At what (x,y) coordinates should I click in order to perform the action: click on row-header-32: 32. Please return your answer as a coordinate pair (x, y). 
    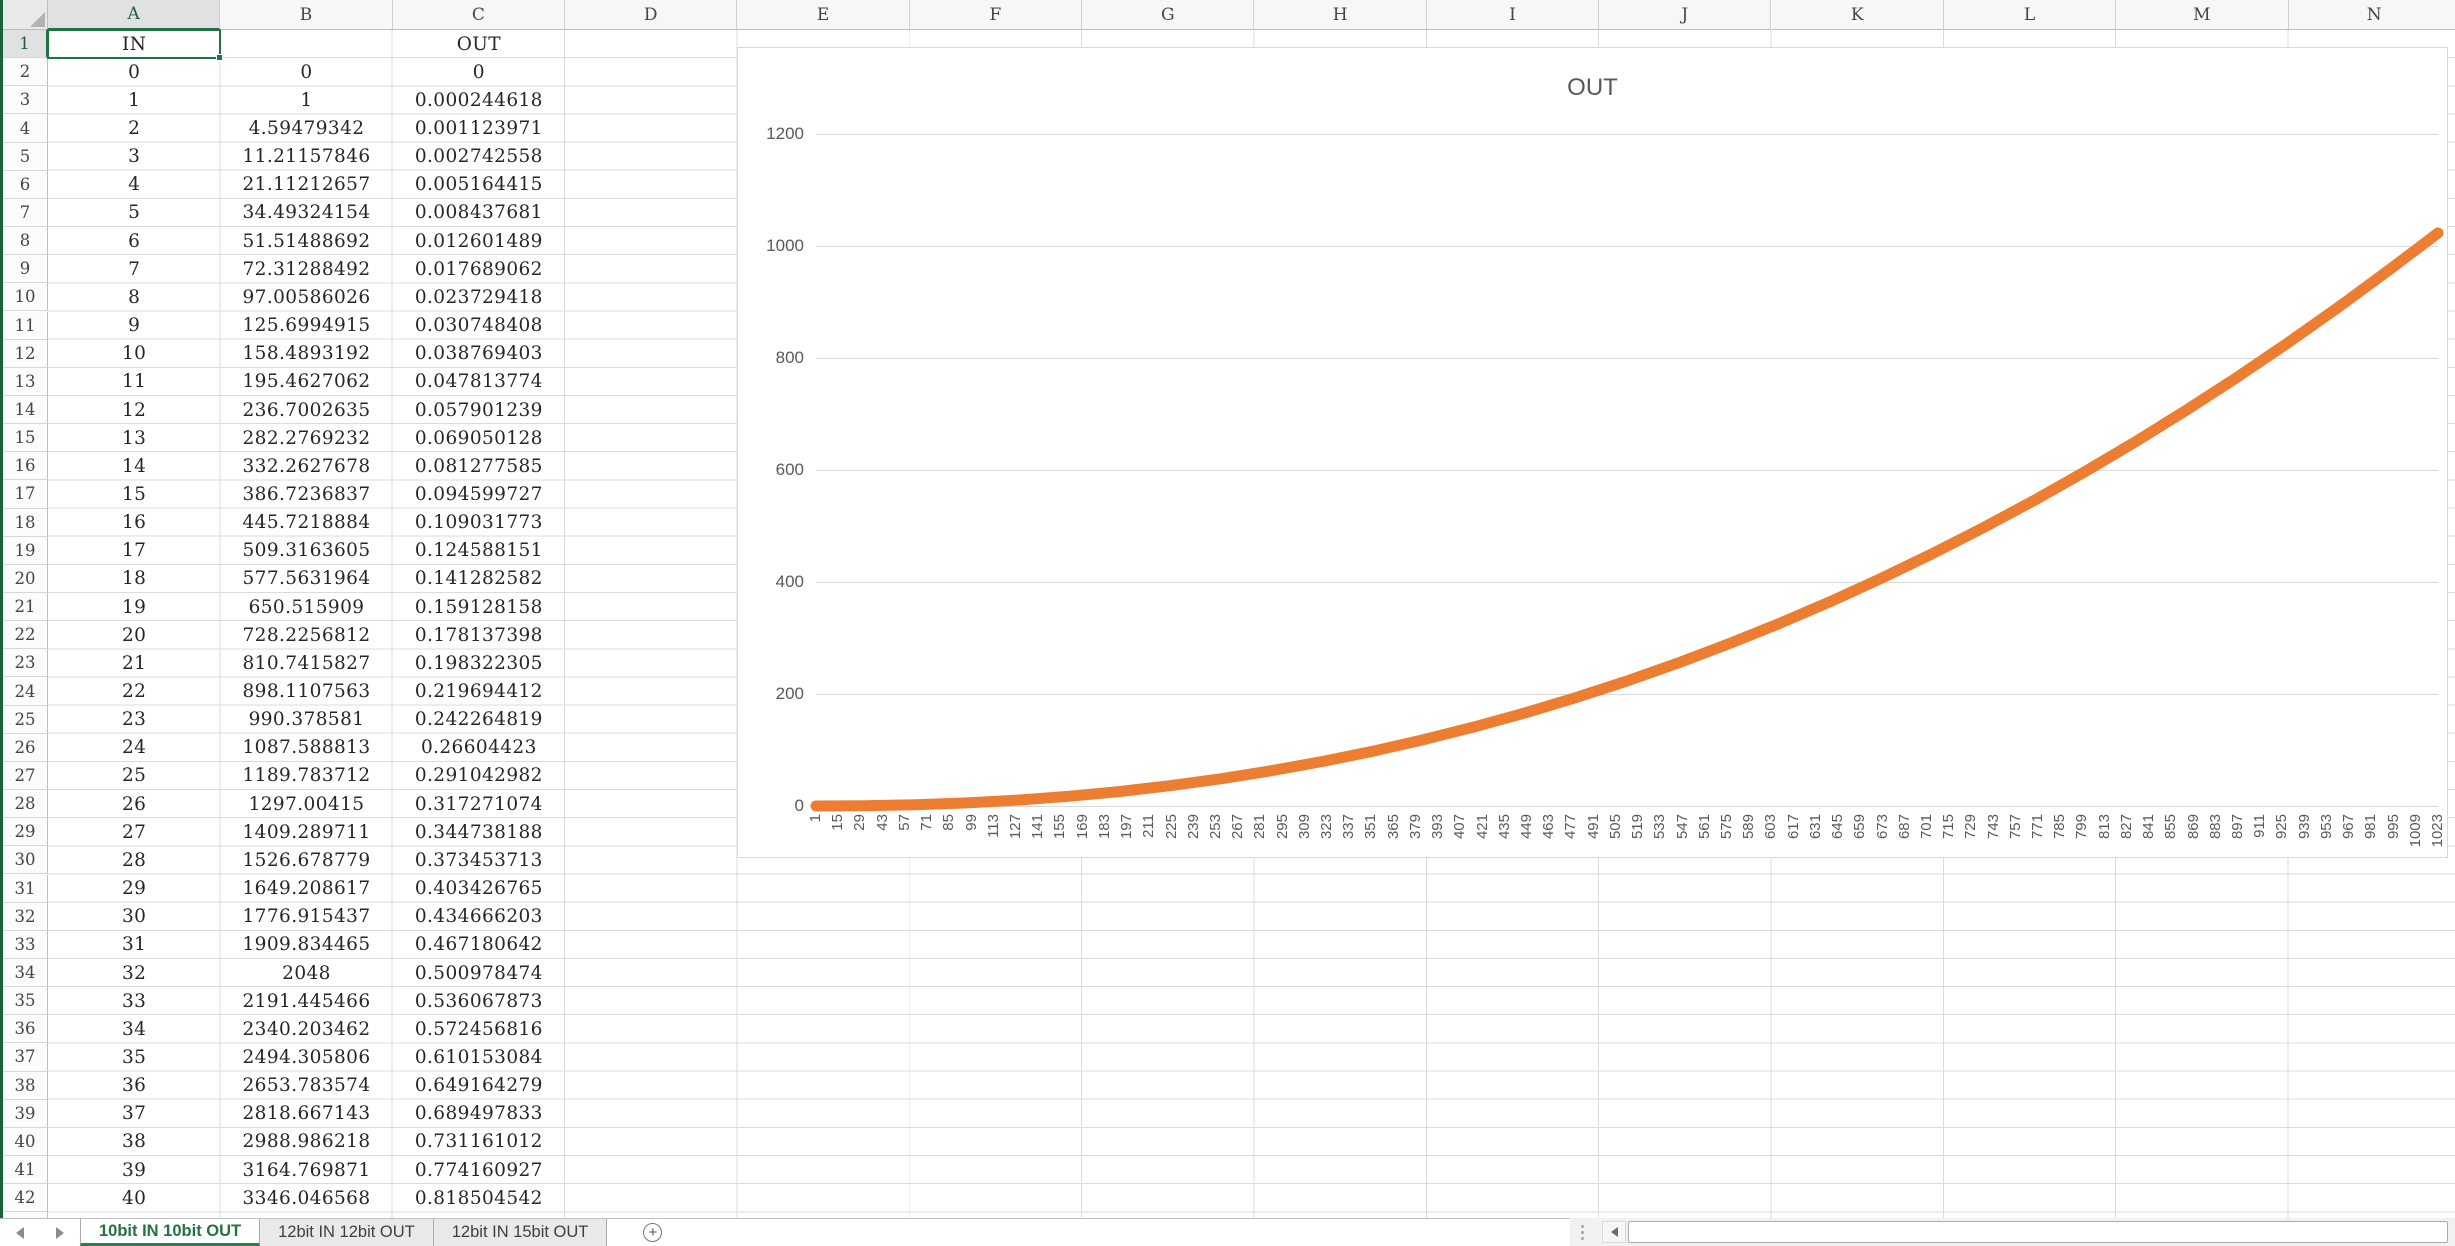
    Looking at the image, I should click on (25, 916).